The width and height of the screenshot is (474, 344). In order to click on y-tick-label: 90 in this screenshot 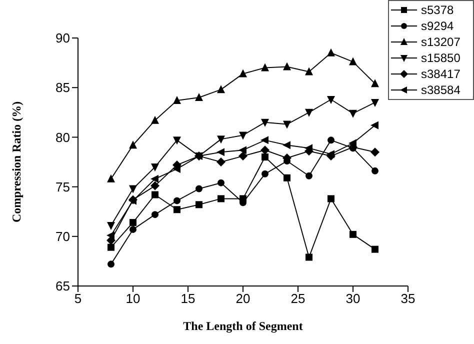, I will do `click(63, 38)`.